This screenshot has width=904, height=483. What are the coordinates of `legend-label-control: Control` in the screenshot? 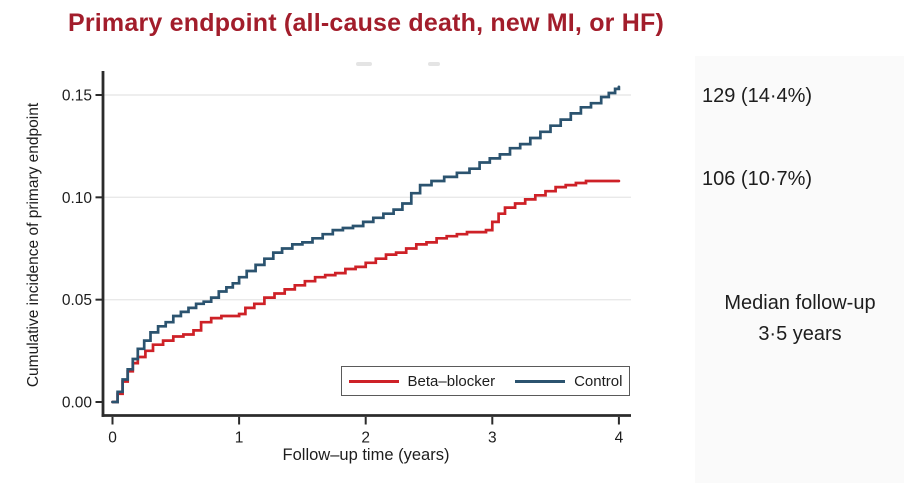 It's located at (598, 381).